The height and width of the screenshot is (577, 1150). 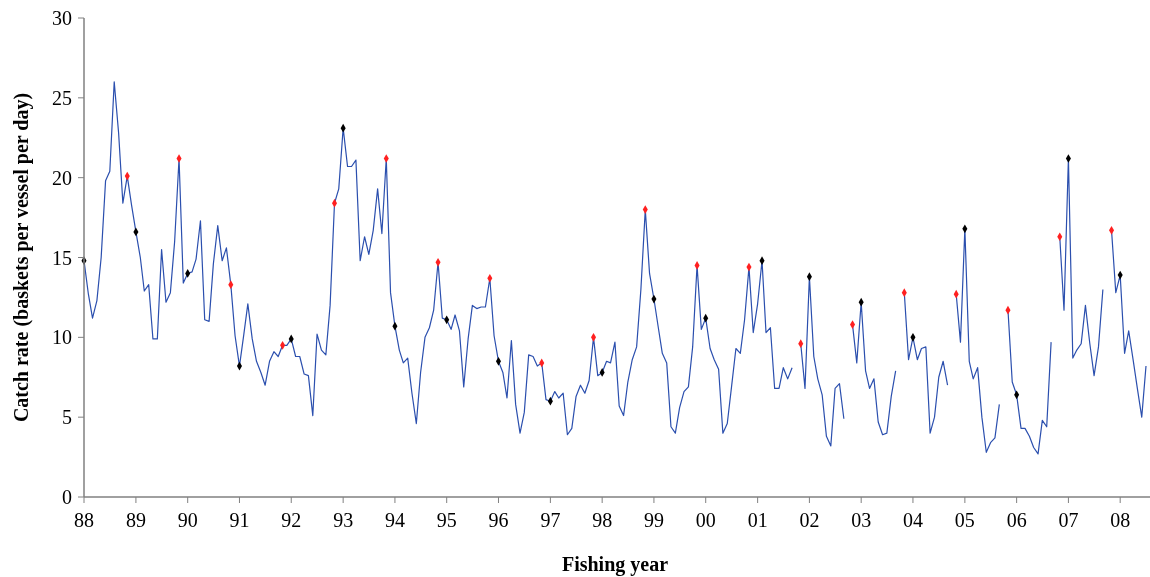 What do you see at coordinates (291, 520) in the screenshot?
I see `x-tick-label: 92` at bounding box center [291, 520].